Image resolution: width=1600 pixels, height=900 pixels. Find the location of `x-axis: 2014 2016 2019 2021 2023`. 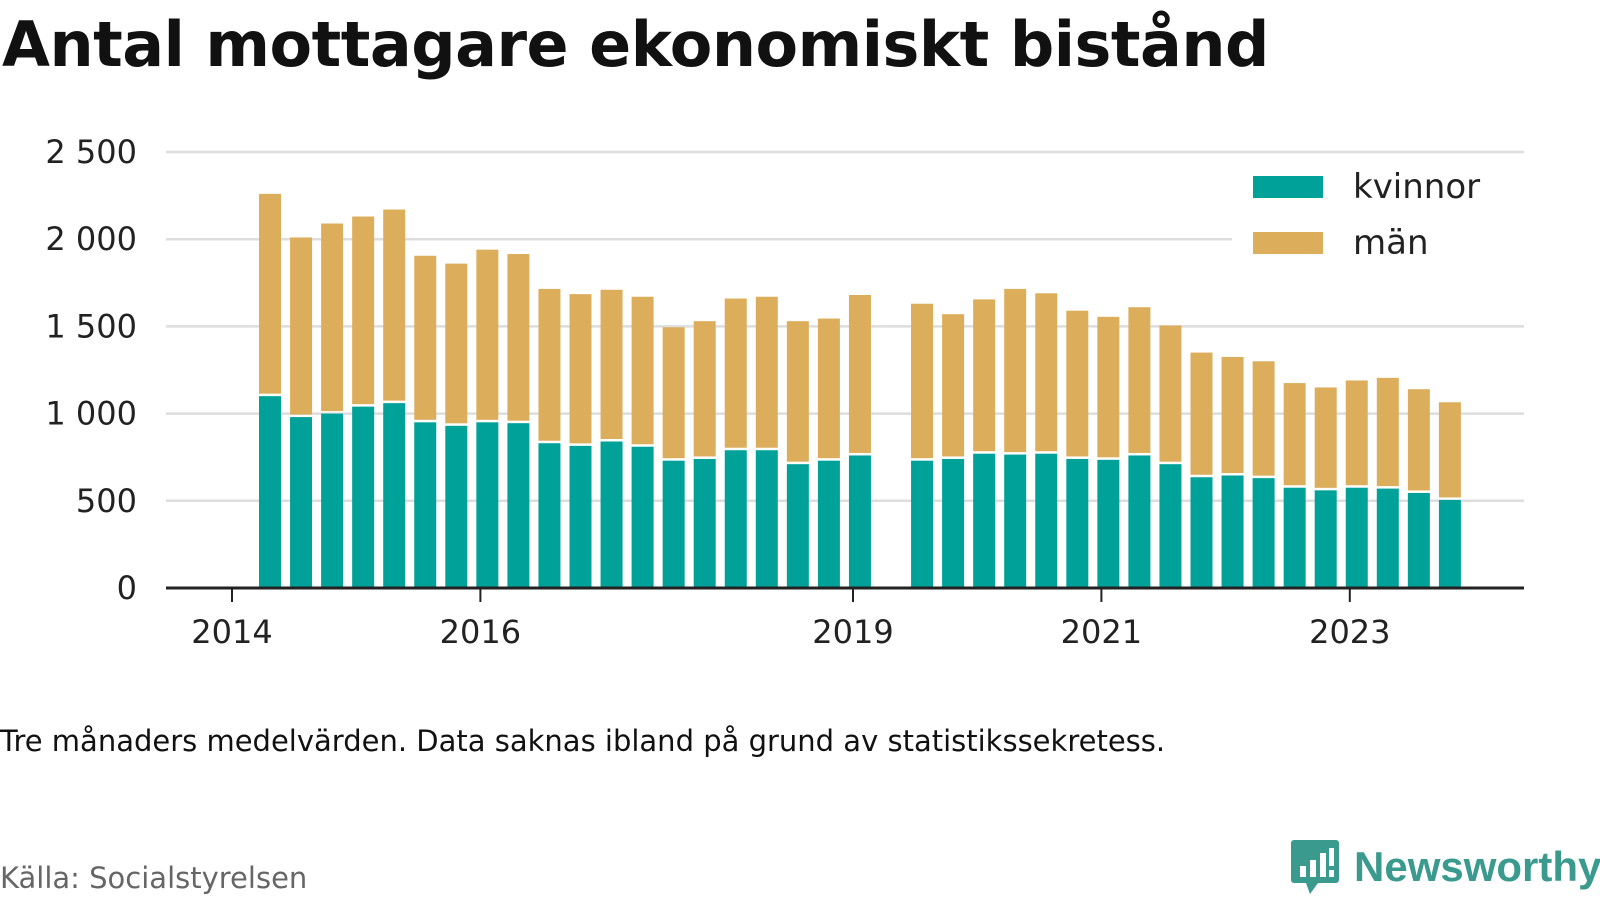

x-axis: 2014 2016 2019 2021 2023 is located at coordinates (845, 618).